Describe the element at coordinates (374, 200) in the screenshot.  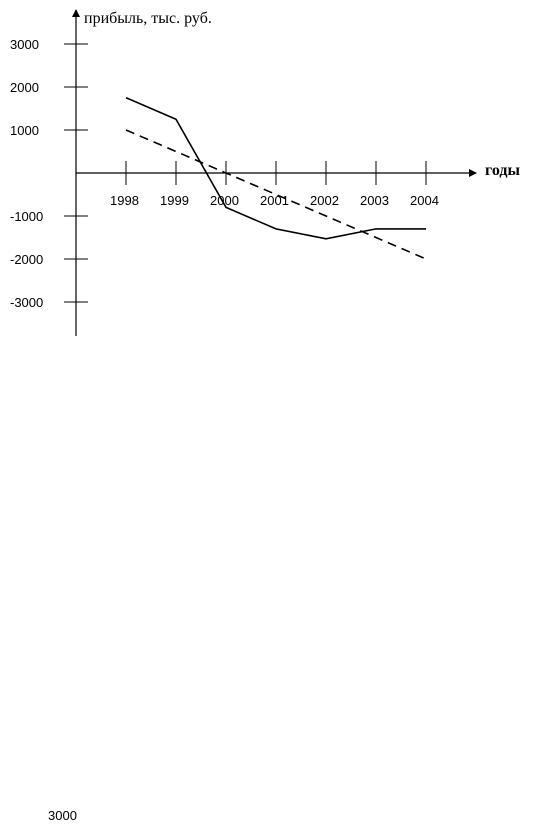
I see `x-tick-label: 2003` at that location.